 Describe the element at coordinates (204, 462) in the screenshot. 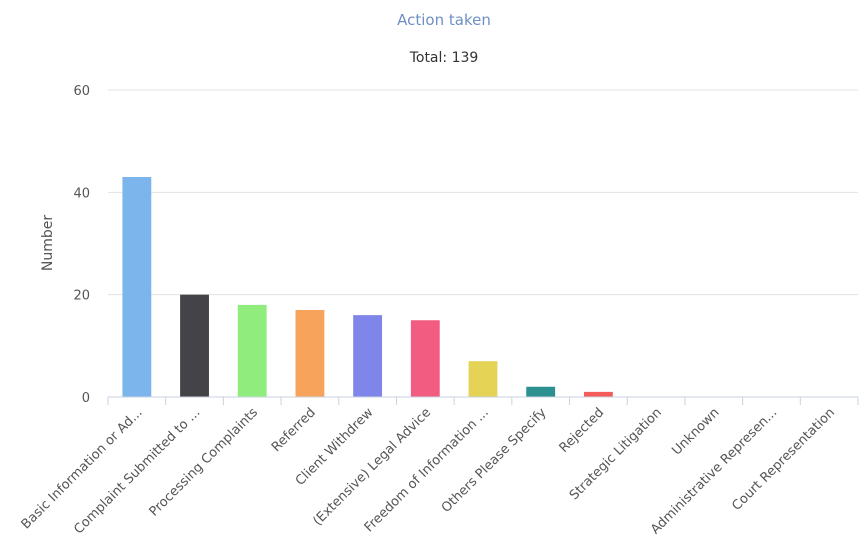

I see `x-tick-label: Processing Complaints` at that location.